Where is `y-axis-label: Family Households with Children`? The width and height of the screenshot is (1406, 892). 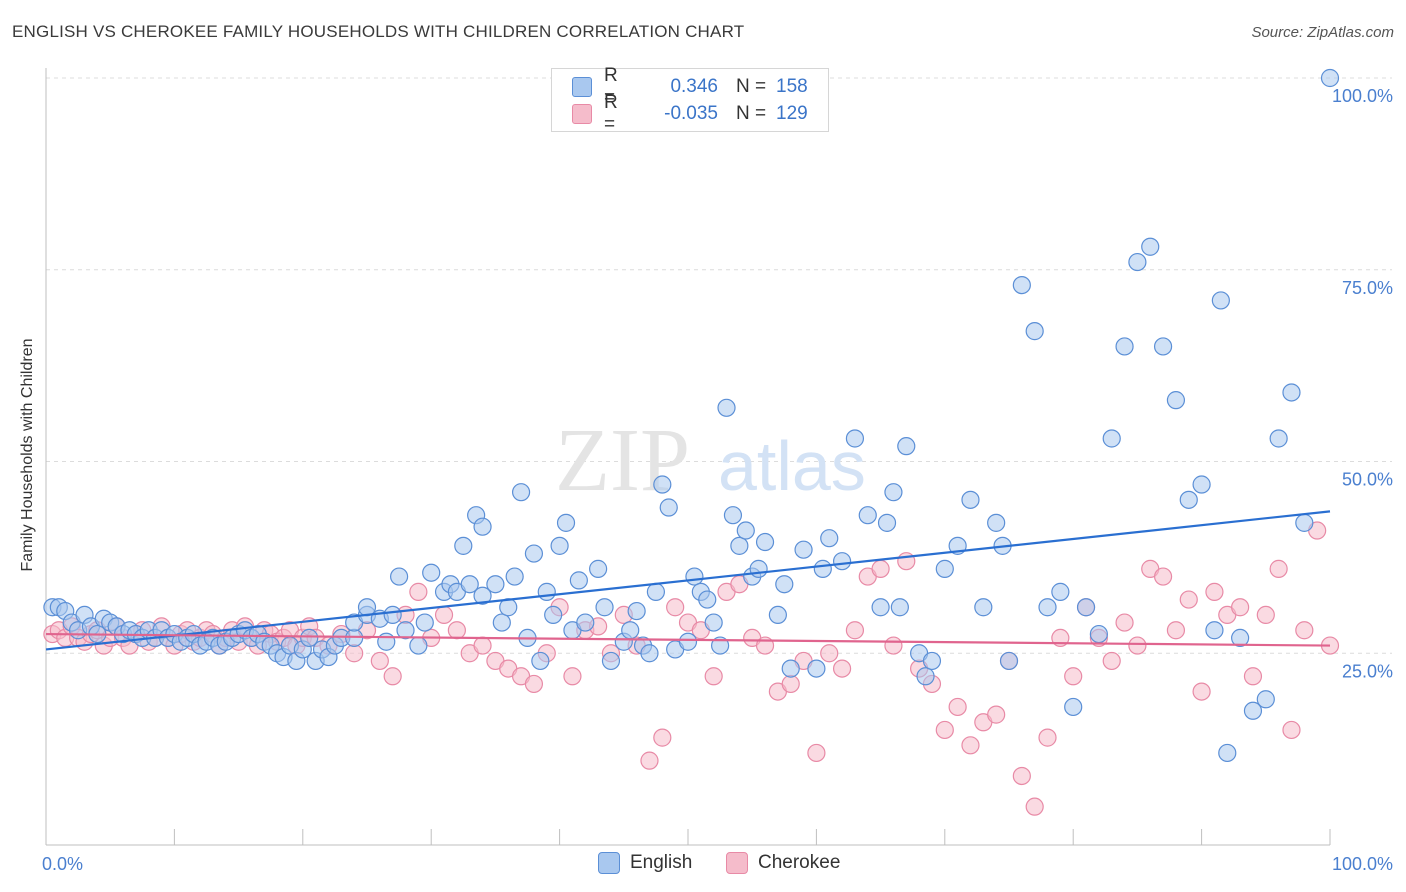 y-axis-label: Family Households with Children is located at coordinates (27, 455).